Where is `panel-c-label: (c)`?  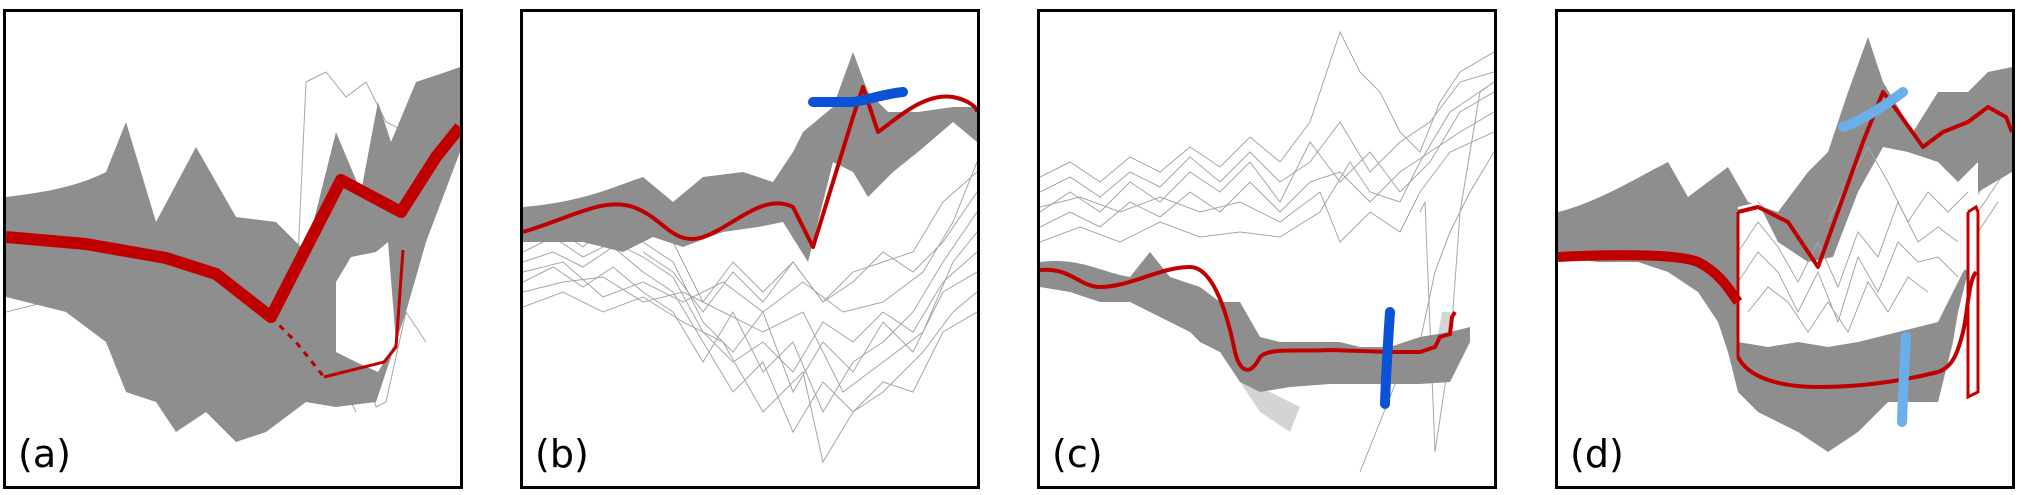 panel-c-label: (c) is located at coordinates (1077, 454).